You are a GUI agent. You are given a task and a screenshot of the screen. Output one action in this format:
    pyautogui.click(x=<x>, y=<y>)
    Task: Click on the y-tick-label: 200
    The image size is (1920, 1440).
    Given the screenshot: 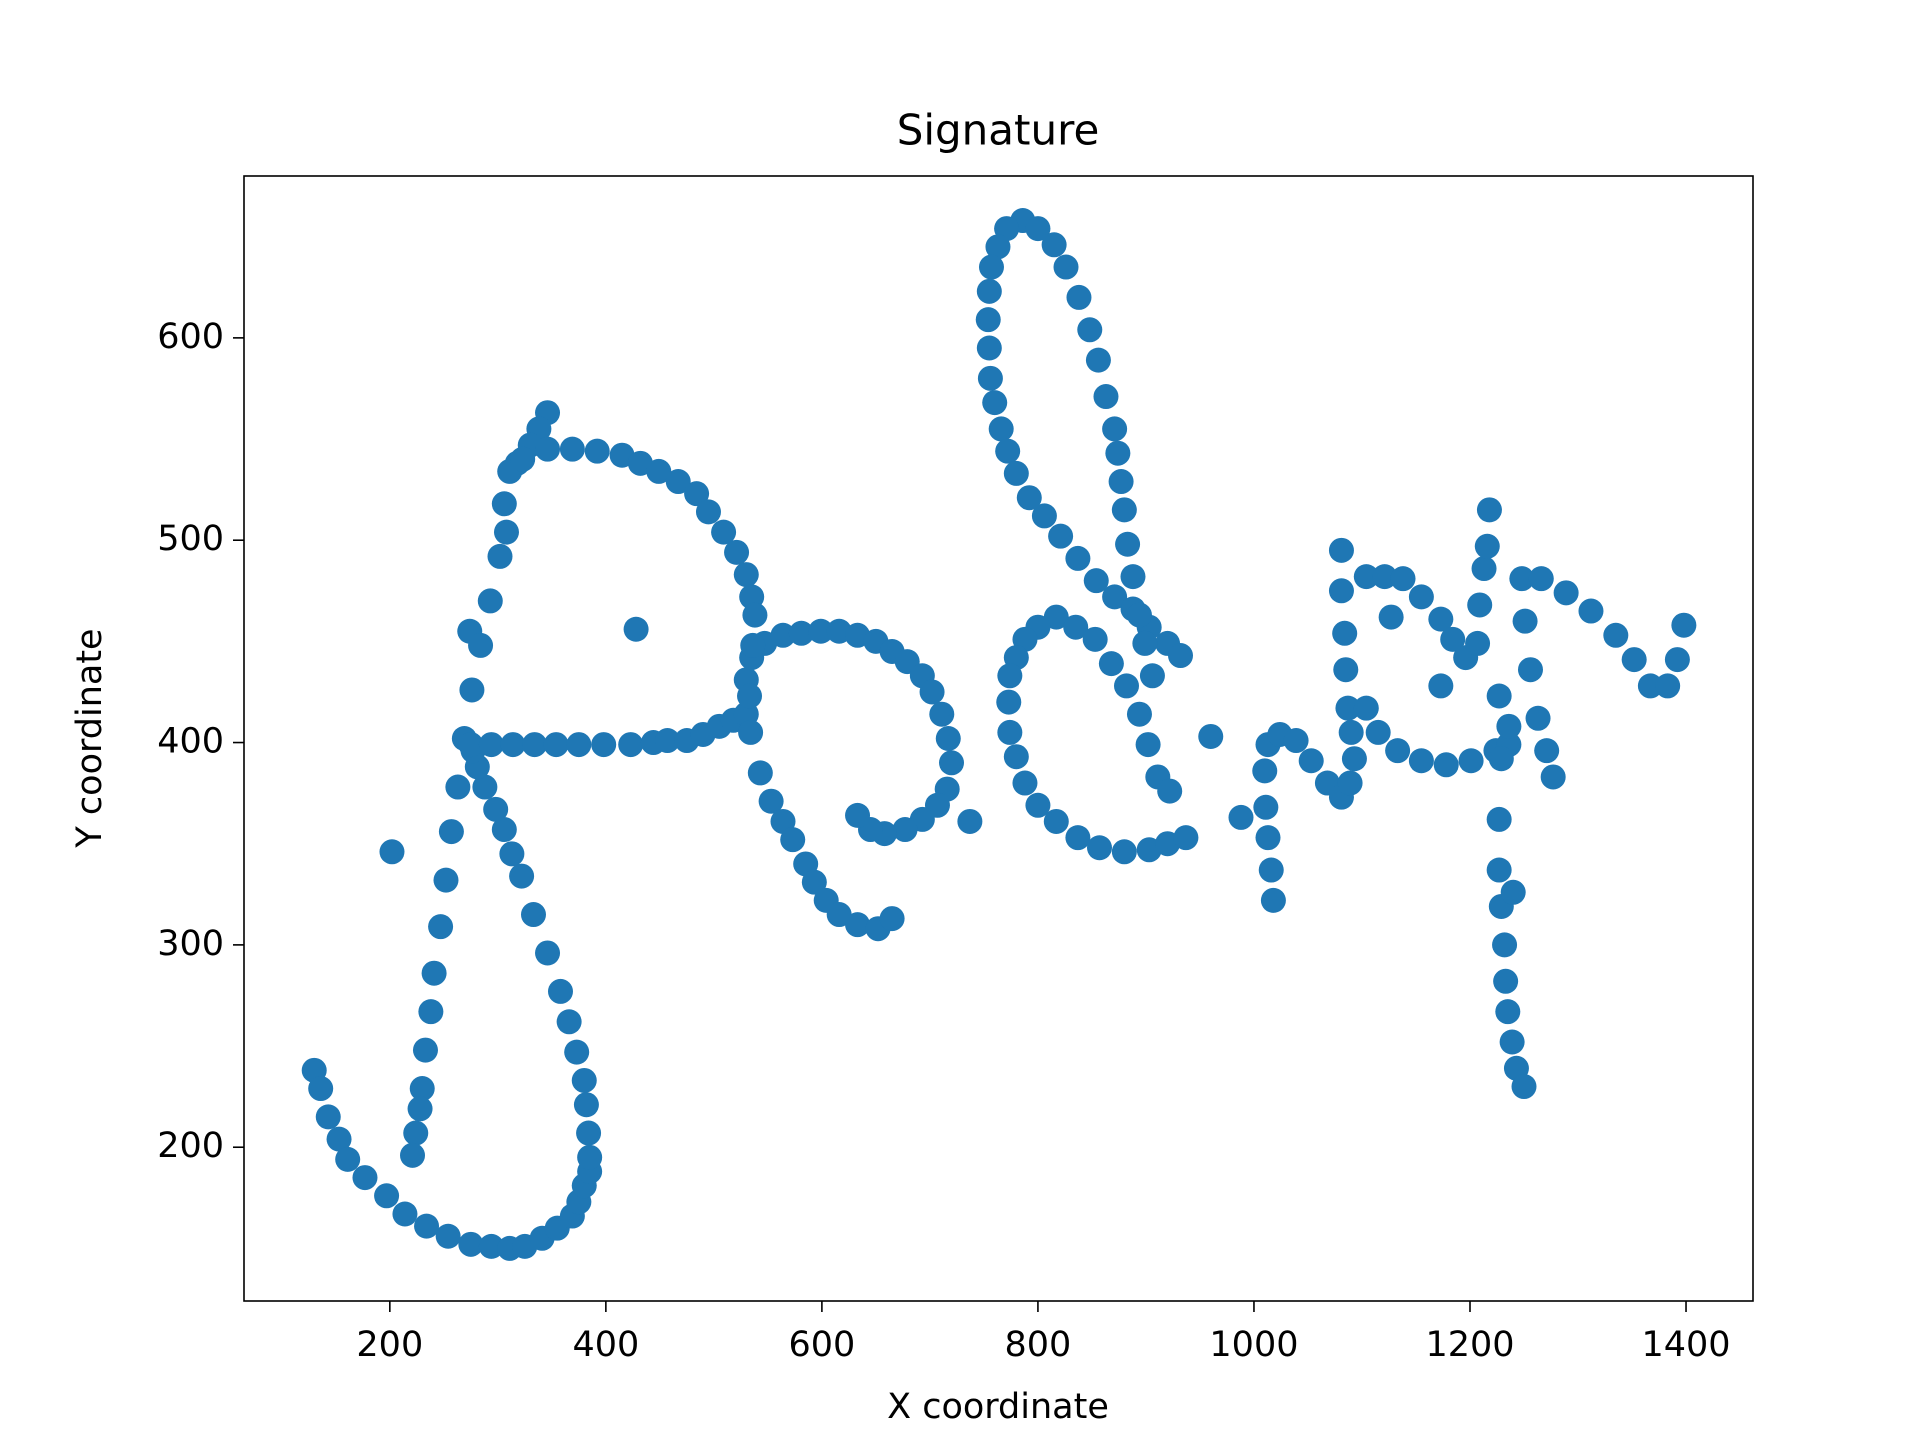 What is the action you would take?
    pyautogui.click(x=190, y=1146)
    